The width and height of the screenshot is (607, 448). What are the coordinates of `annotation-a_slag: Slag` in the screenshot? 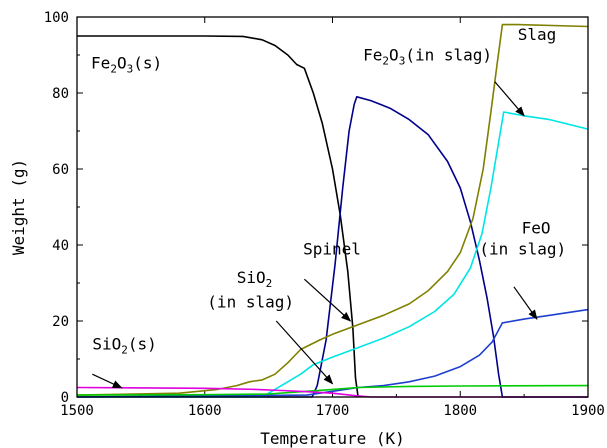 It's located at (537, 34).